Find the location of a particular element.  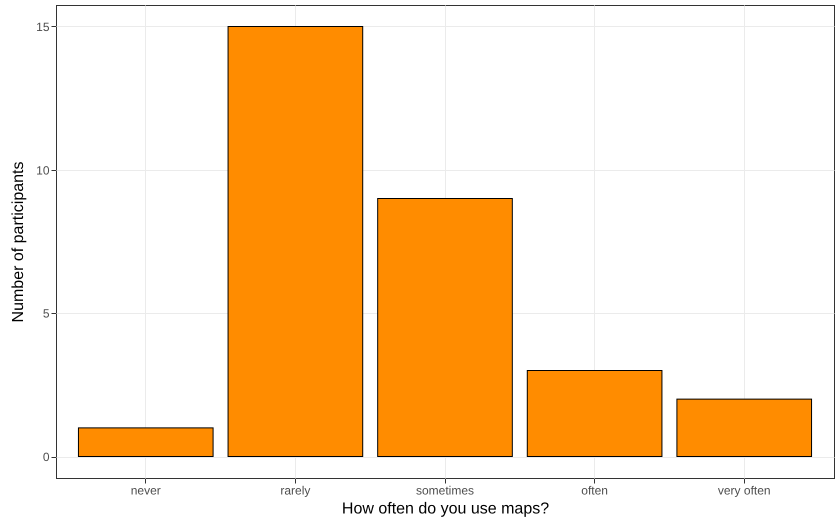

x-tick-label: rarely is located at coordinates (295, 491).